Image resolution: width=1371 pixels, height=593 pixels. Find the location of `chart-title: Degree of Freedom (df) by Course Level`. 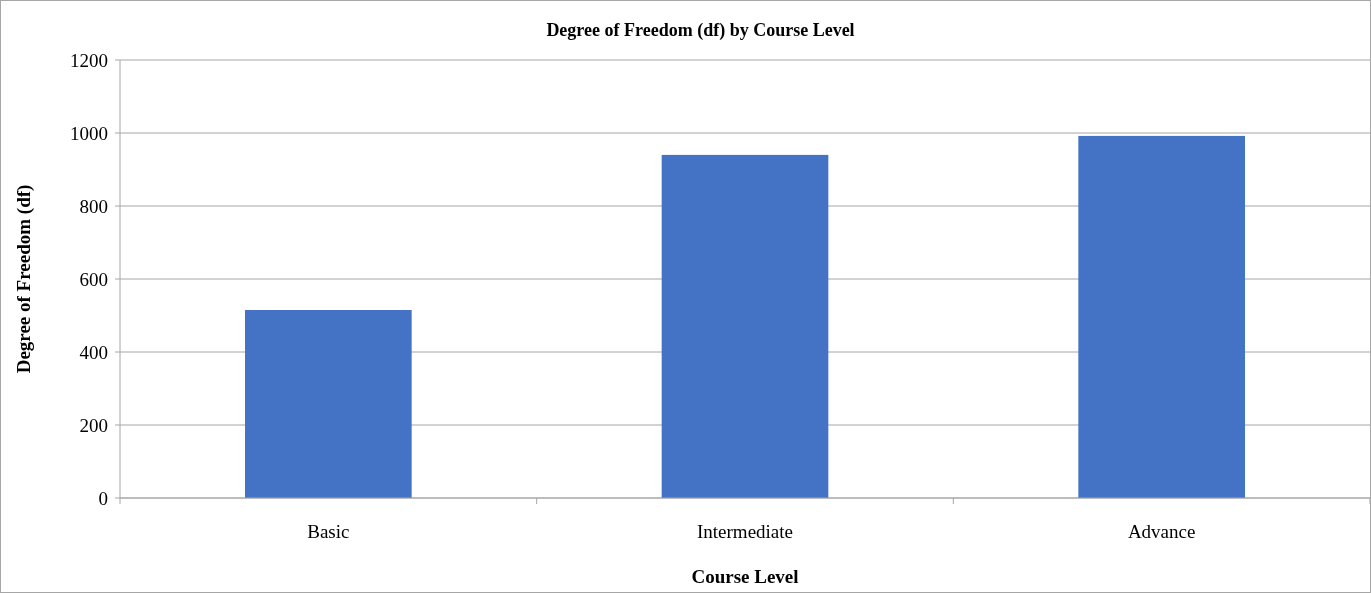

chart-title: Degree of Freedom (df) by Course Level is located at coordinates (700, 30).